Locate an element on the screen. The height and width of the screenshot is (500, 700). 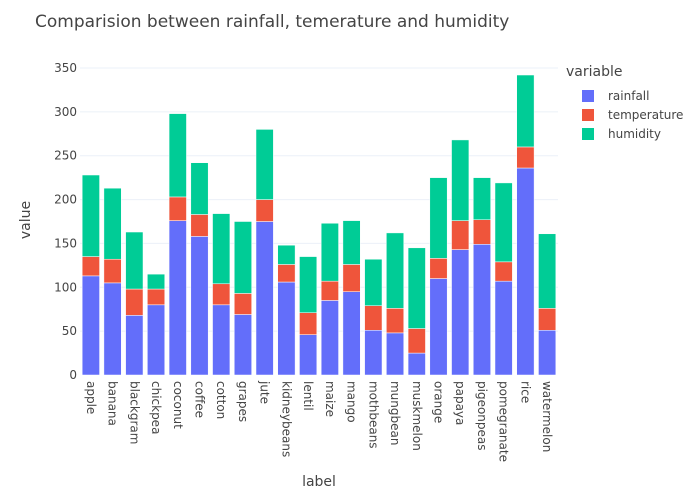
legend: variable rainfall temperature humidity is located at coordinates (624, 103).